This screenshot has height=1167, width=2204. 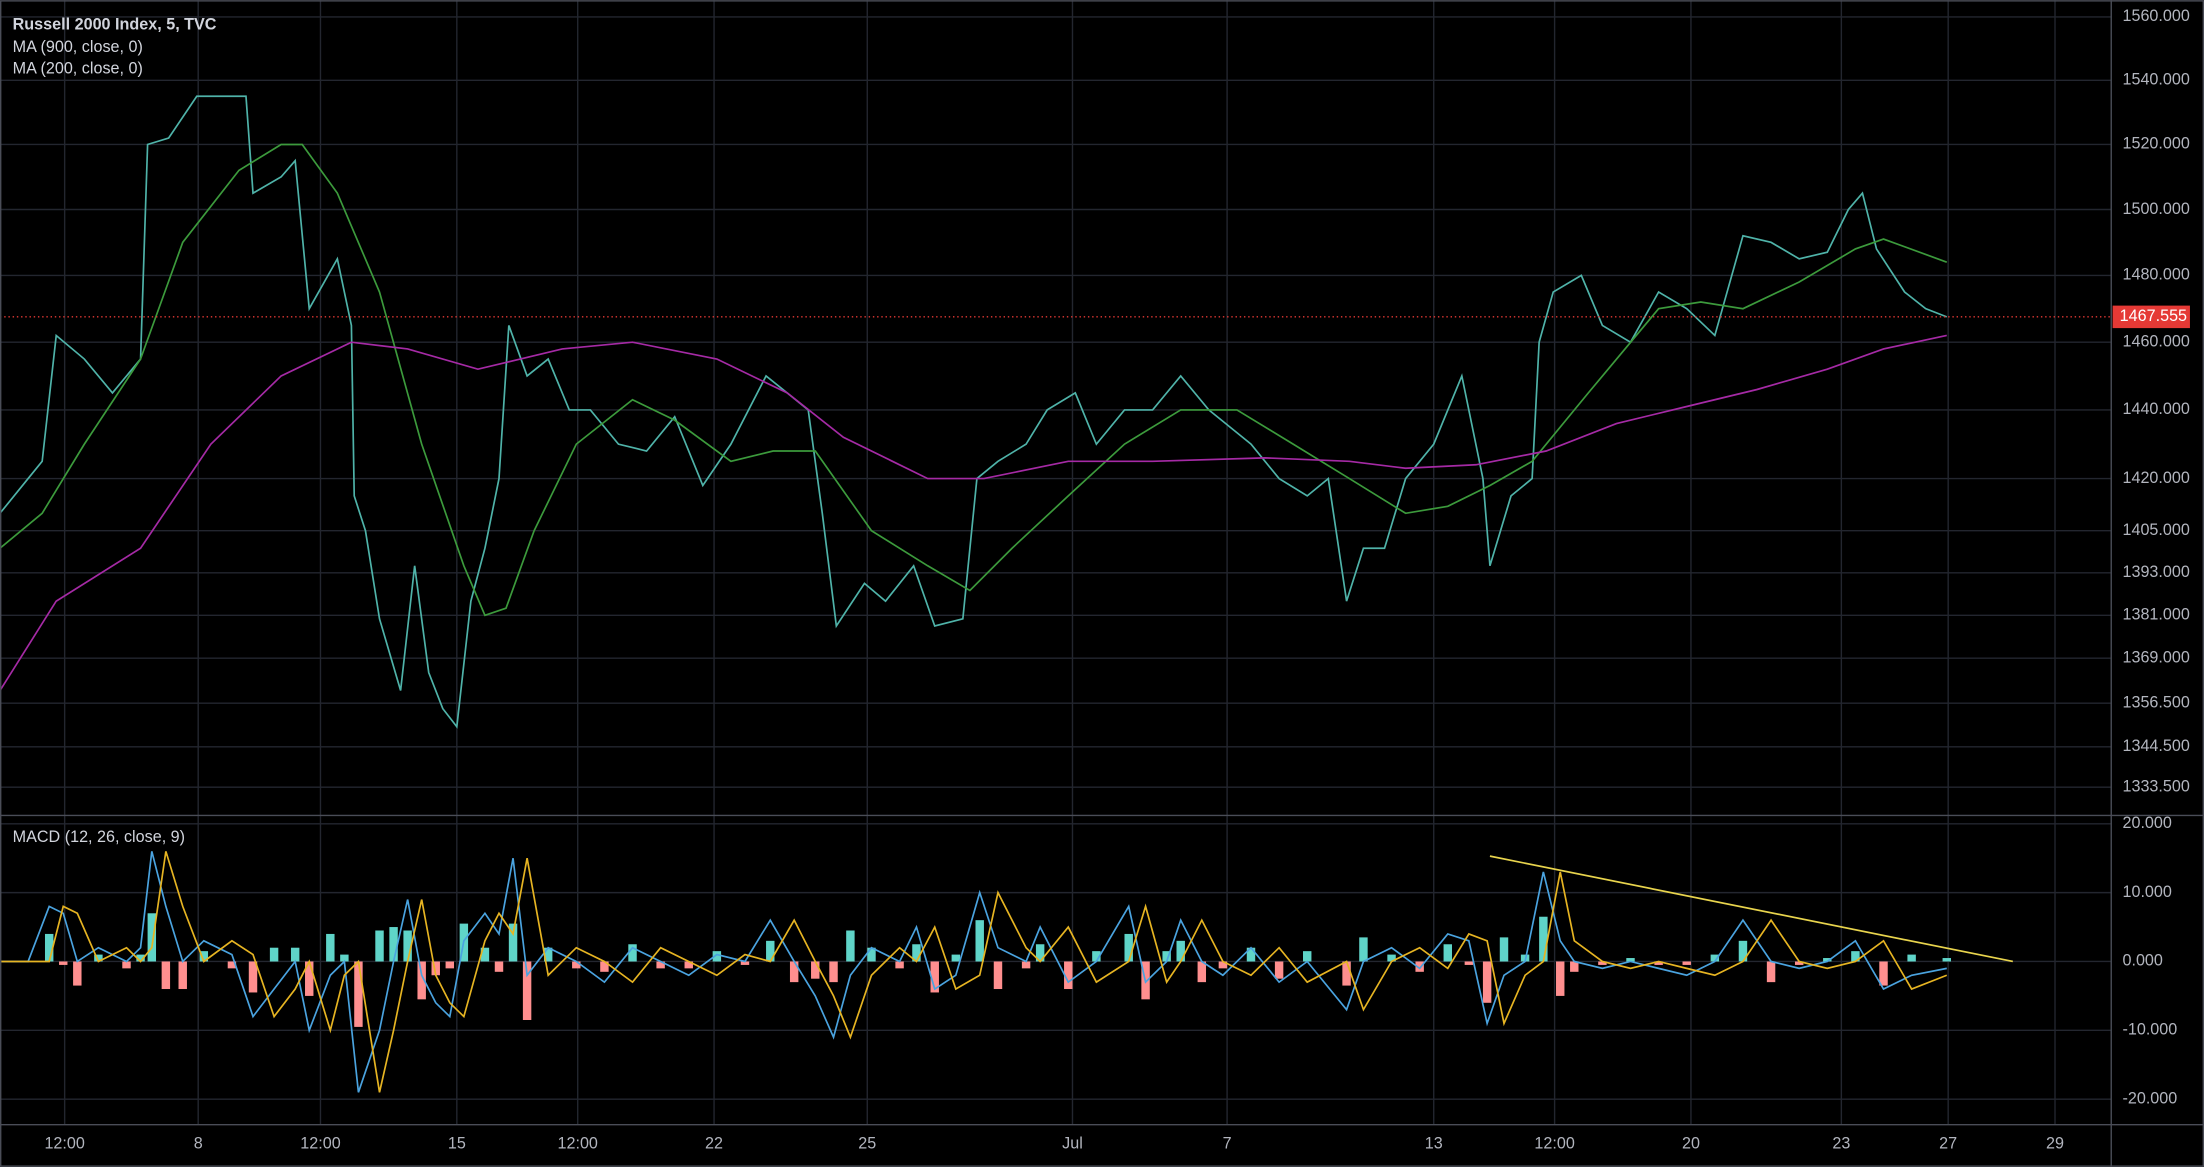 What do you see at coordinates (2155, 657) in the screenshot?
I see `y-tick-label: 1369.000` at bounding box center [2155, 657].